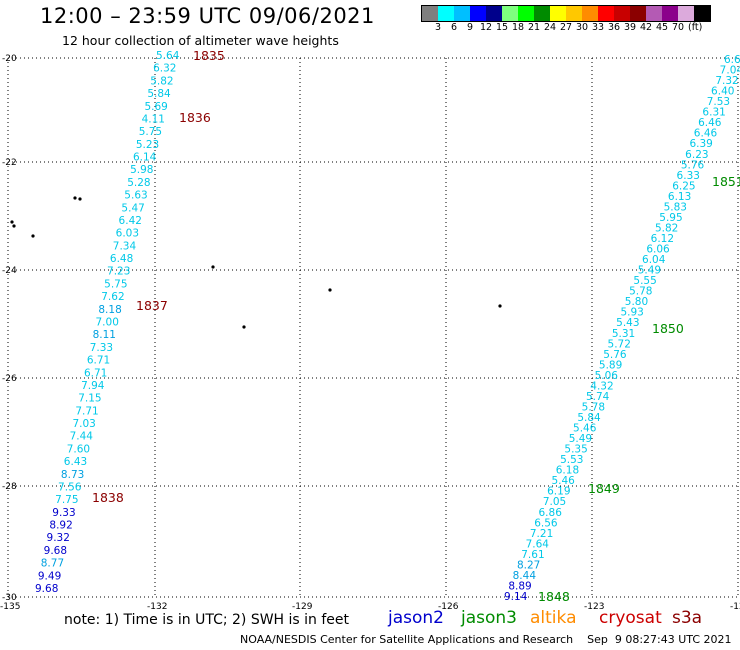 The width and height of the screenshot is (740, 650). I want to click on wave-height-value: 6.40, so click(722, 92).